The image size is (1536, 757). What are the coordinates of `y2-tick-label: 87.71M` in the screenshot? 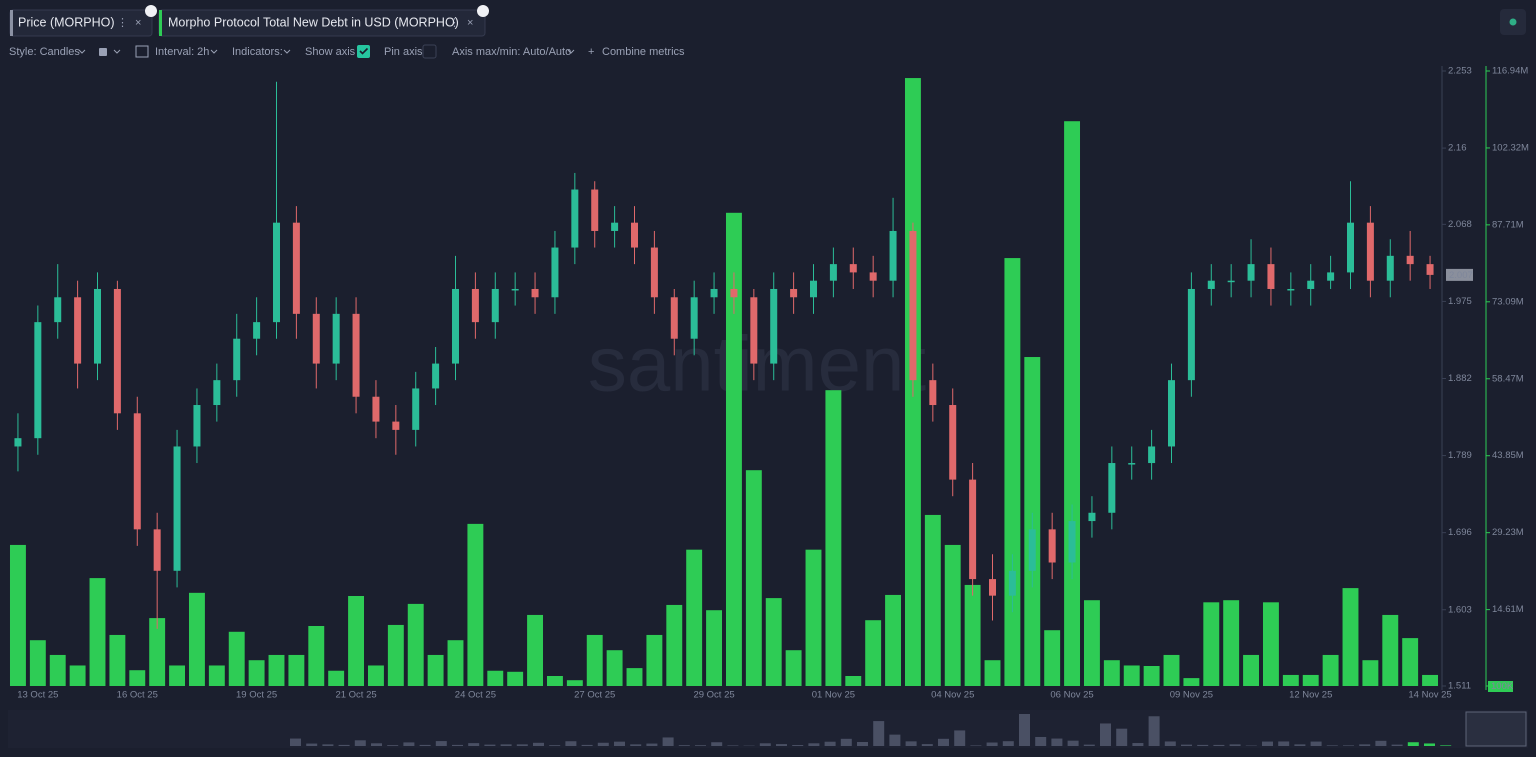 It's located at (1508, 224).